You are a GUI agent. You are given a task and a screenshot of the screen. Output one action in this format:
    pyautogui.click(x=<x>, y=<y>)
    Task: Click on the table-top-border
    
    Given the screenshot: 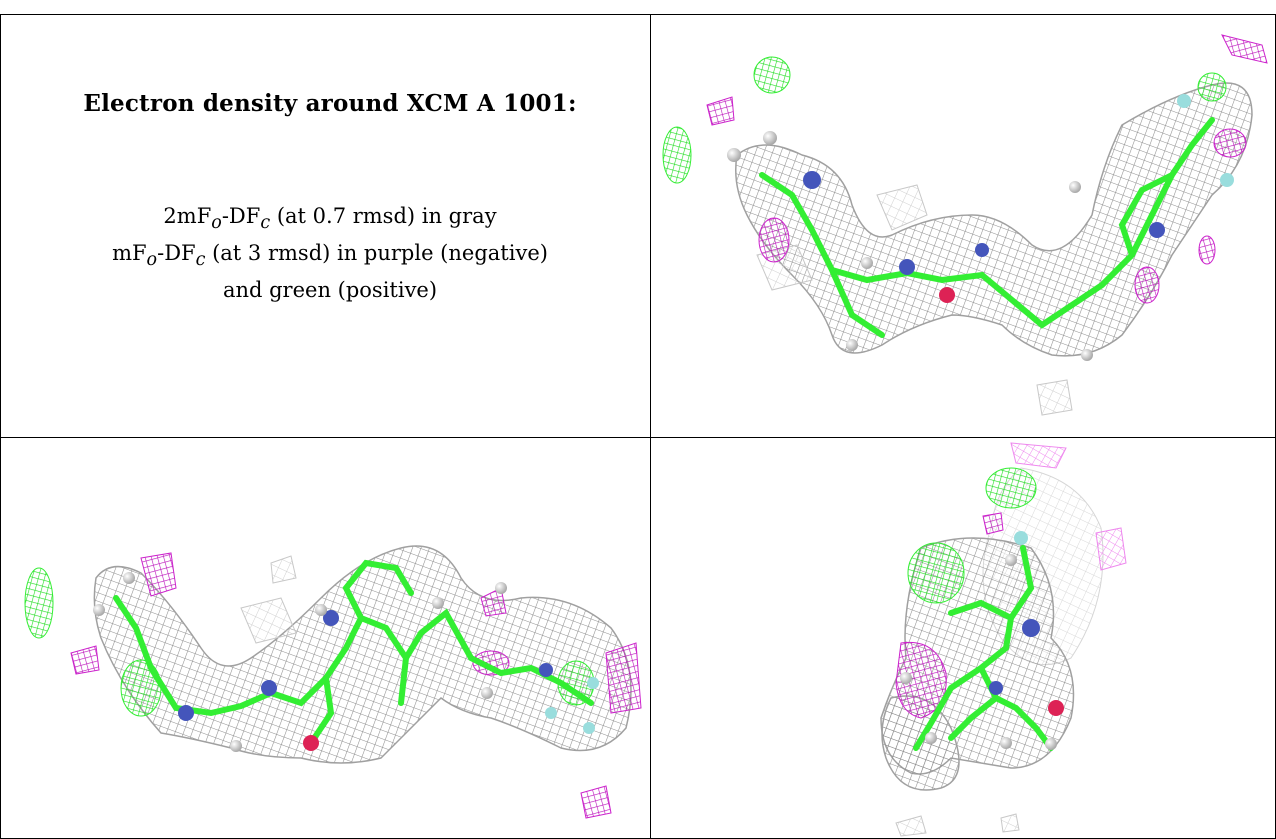 What is the action you would take?
    pyautogui.click(x=638, y=14)
    